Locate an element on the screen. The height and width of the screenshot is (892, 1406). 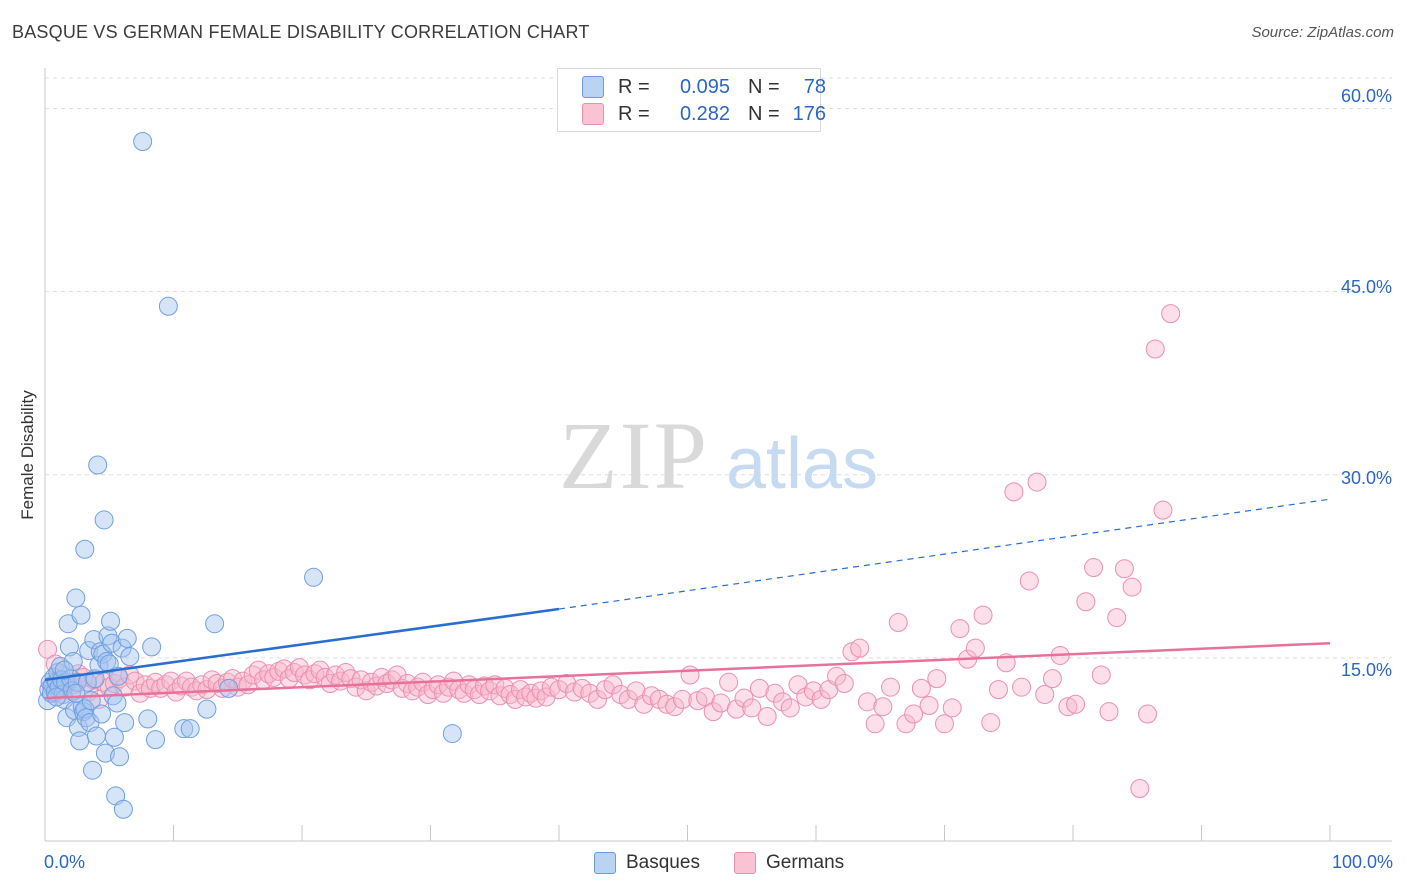
y-tick-label-15: 15.0% is located at coordinates (1366, 670).